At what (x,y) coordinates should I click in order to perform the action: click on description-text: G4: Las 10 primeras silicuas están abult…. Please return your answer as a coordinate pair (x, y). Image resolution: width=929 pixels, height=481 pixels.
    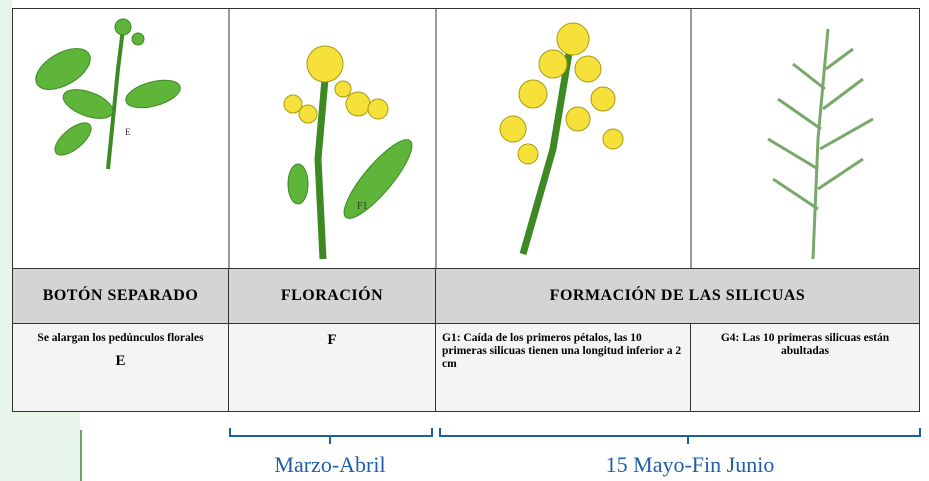
    Looking at the image, I should click on (805, 345).